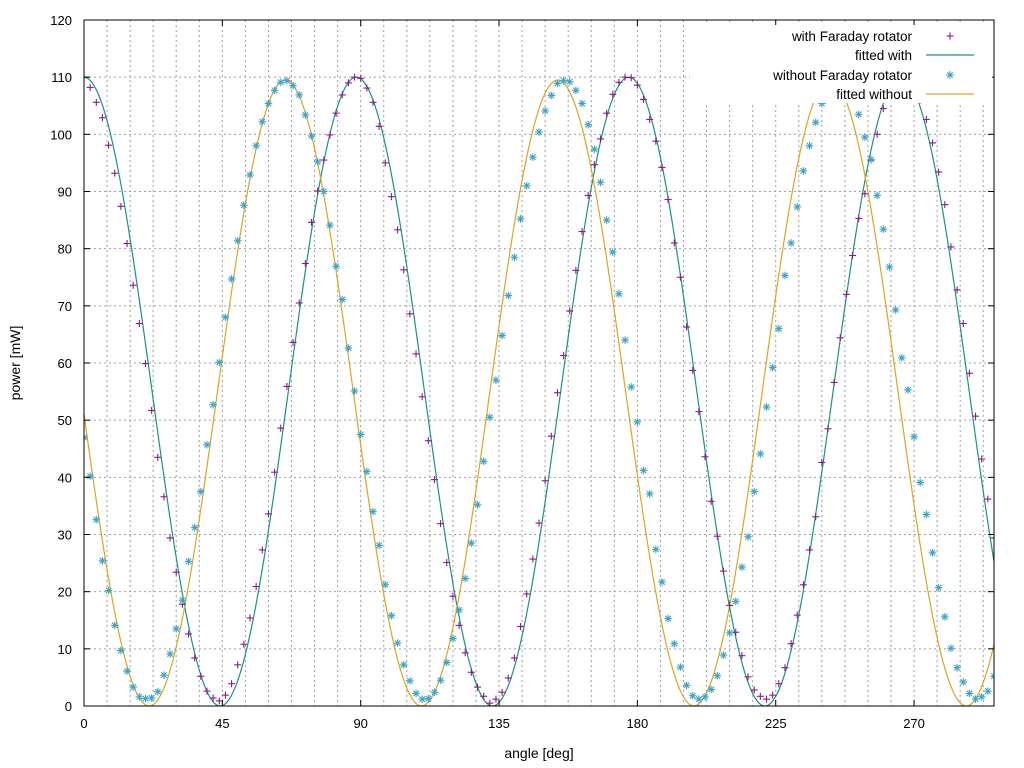  Describe the element at coordinates (65, 420) in the screenshot. I see `y-tick-label: 50` at that location.